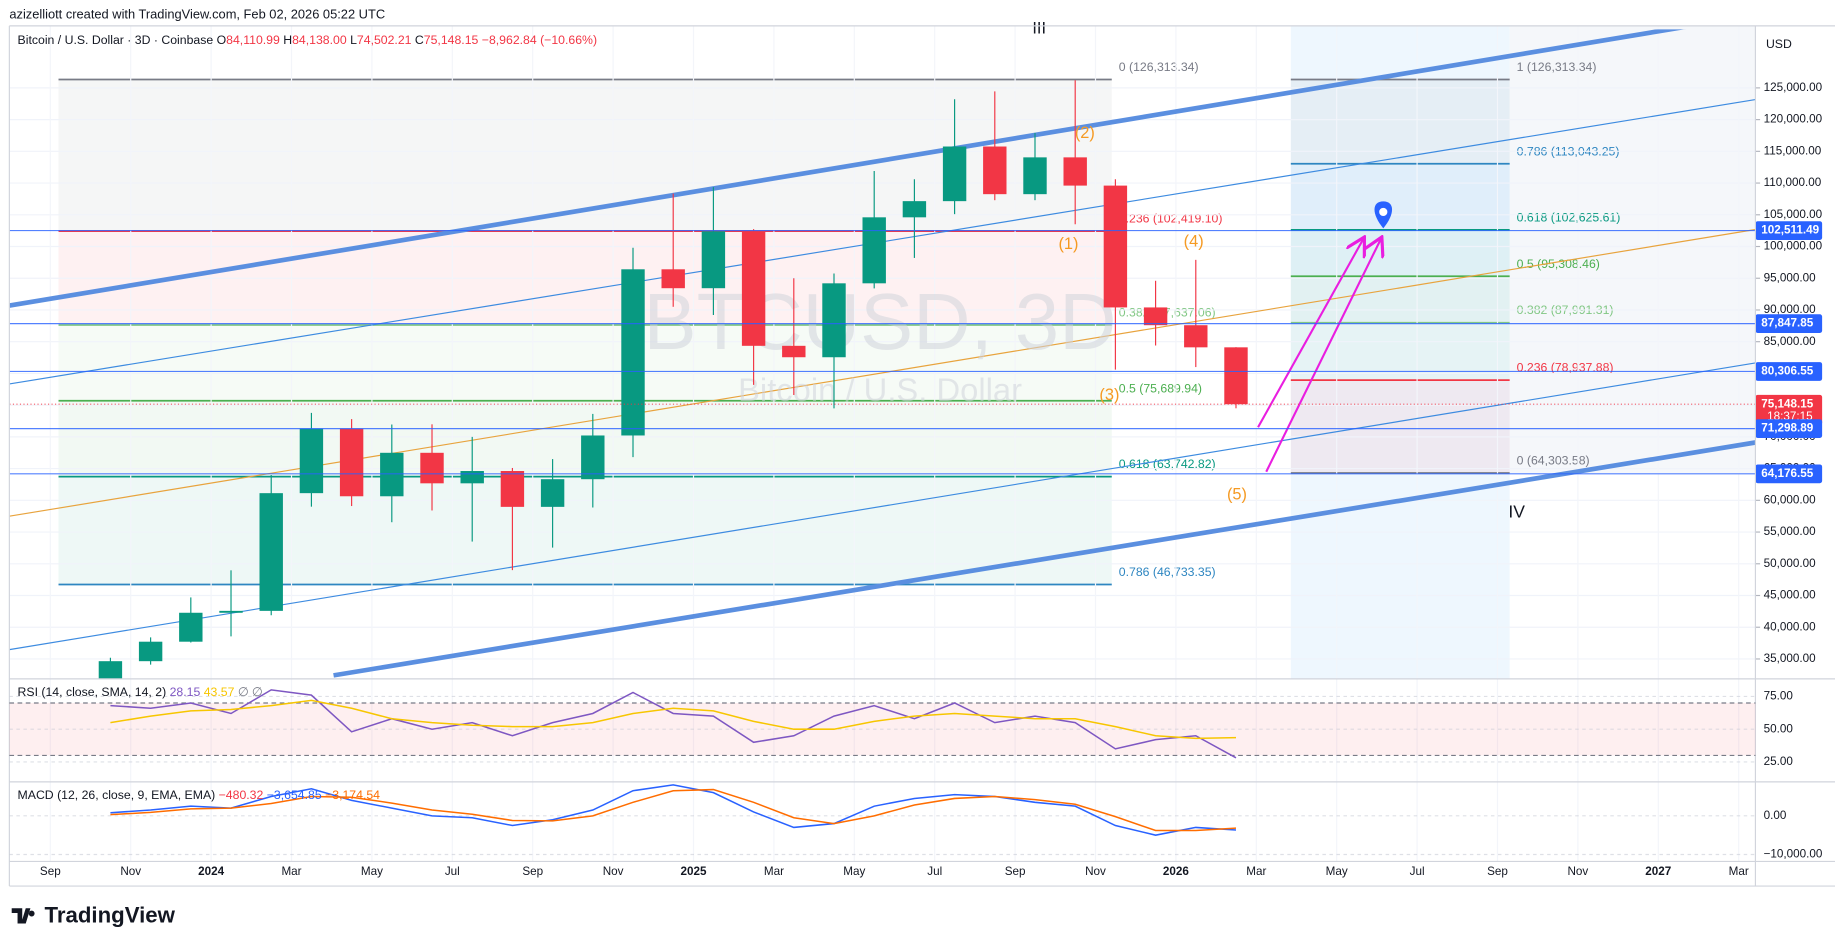  I want to click on wave-label: (1), so click(1068, 244).